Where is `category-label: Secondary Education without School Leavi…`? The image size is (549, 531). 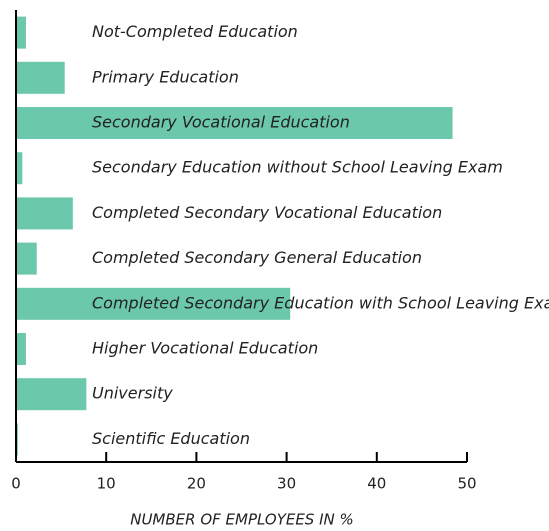 category-label: Secondary Education without School Leavi… is located at coordinates (297, 167).